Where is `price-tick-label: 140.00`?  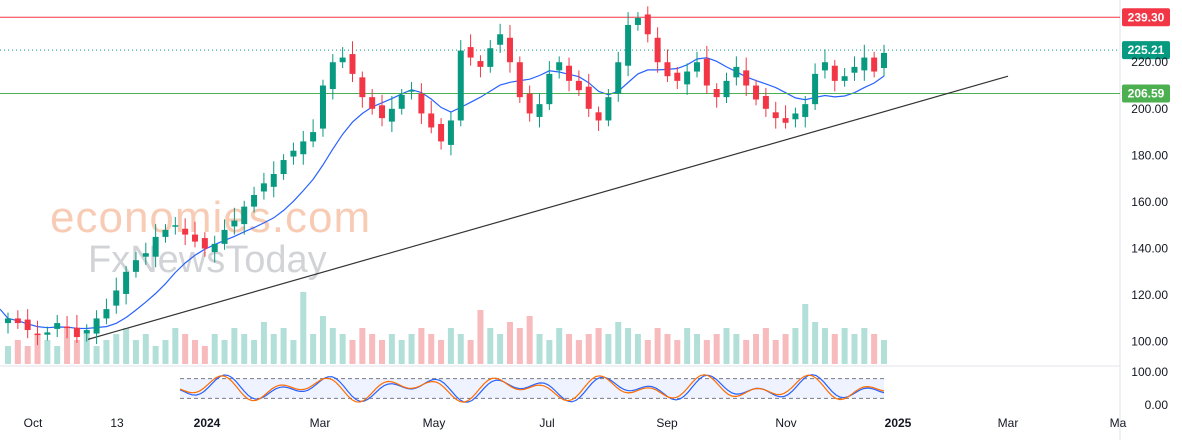 price-tick-label: 140.00 is located at coordinates (1149, 249).